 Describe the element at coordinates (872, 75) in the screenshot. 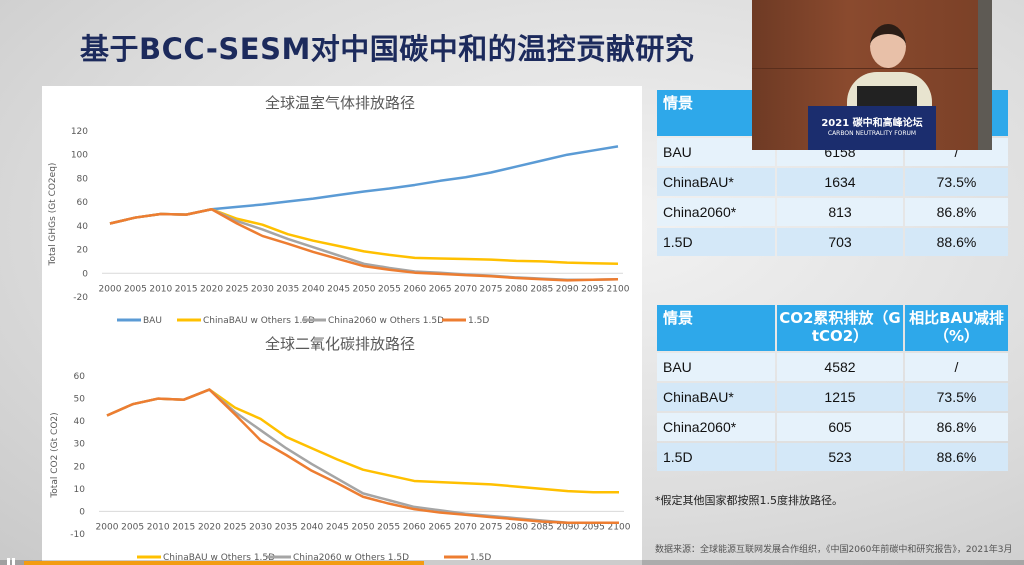

I see `speaker-video: 2021 碳中和高峰论坛 CARBON NEUTRALITY FORUM` at that location.